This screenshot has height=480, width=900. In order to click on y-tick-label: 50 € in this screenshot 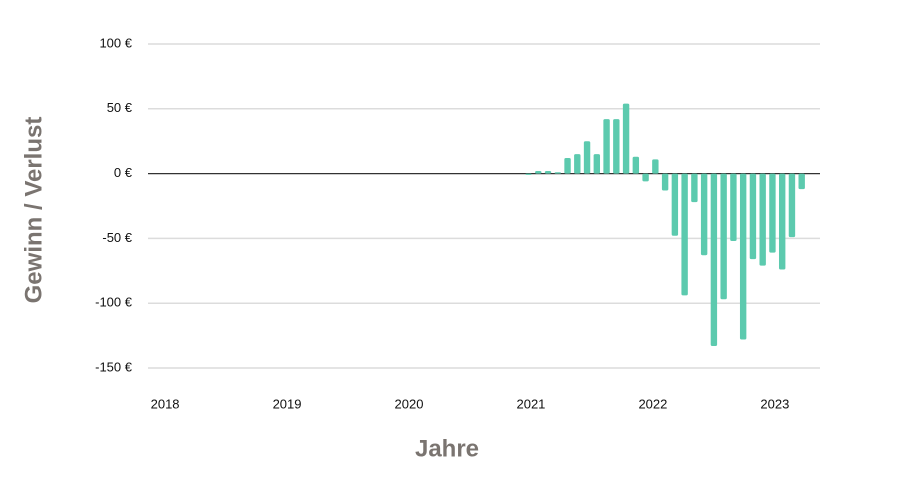, I will do `click(120, 107)`.